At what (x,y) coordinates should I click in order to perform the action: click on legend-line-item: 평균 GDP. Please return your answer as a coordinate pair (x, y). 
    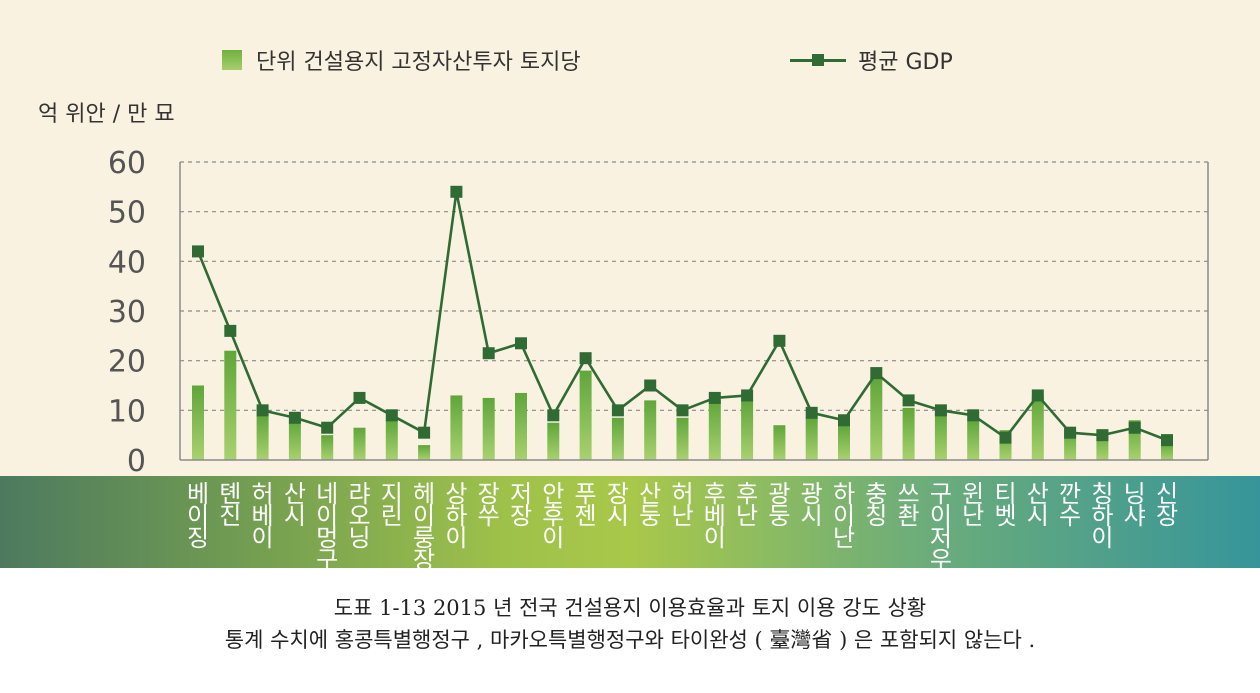
    Looking at the image, I should click on (871, 60).